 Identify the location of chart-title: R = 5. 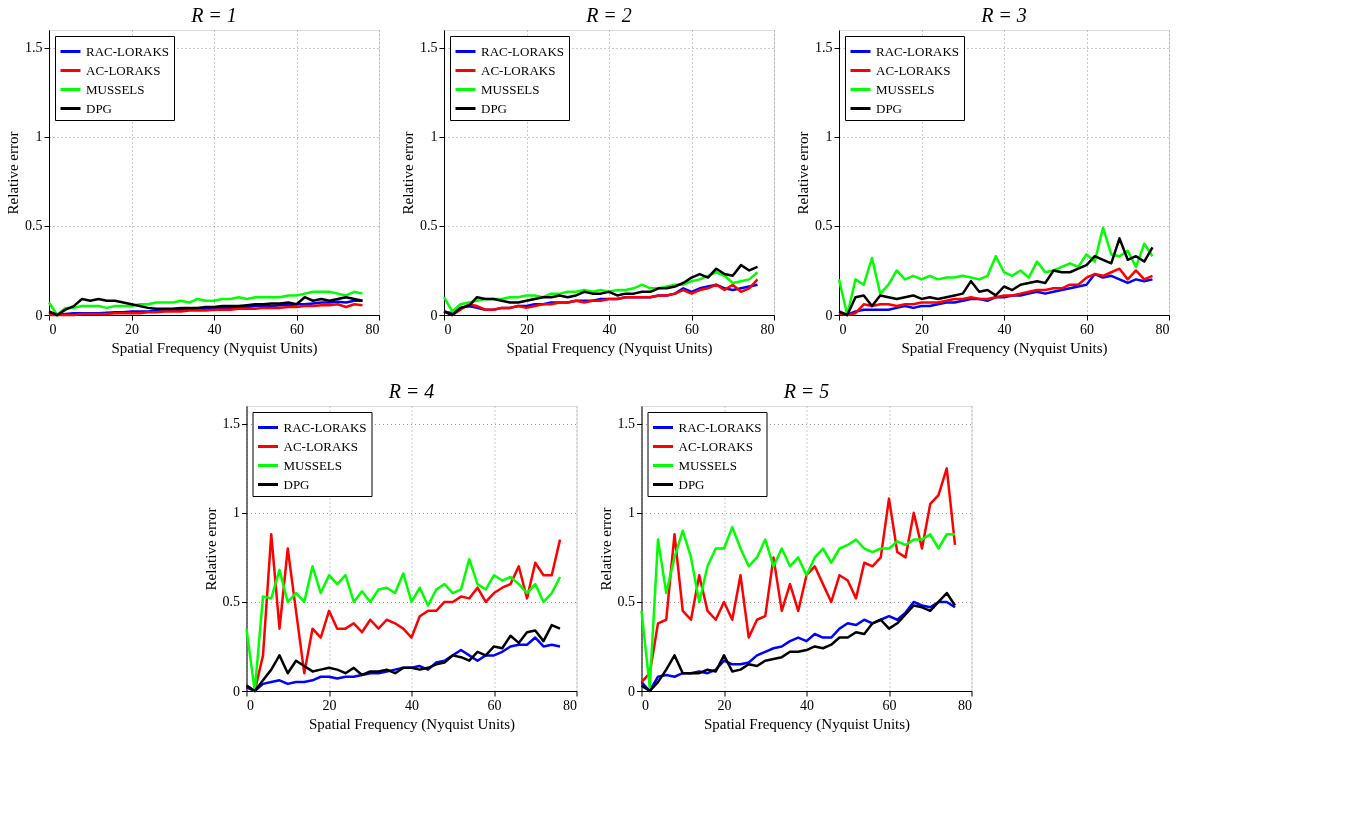
(806, 391).